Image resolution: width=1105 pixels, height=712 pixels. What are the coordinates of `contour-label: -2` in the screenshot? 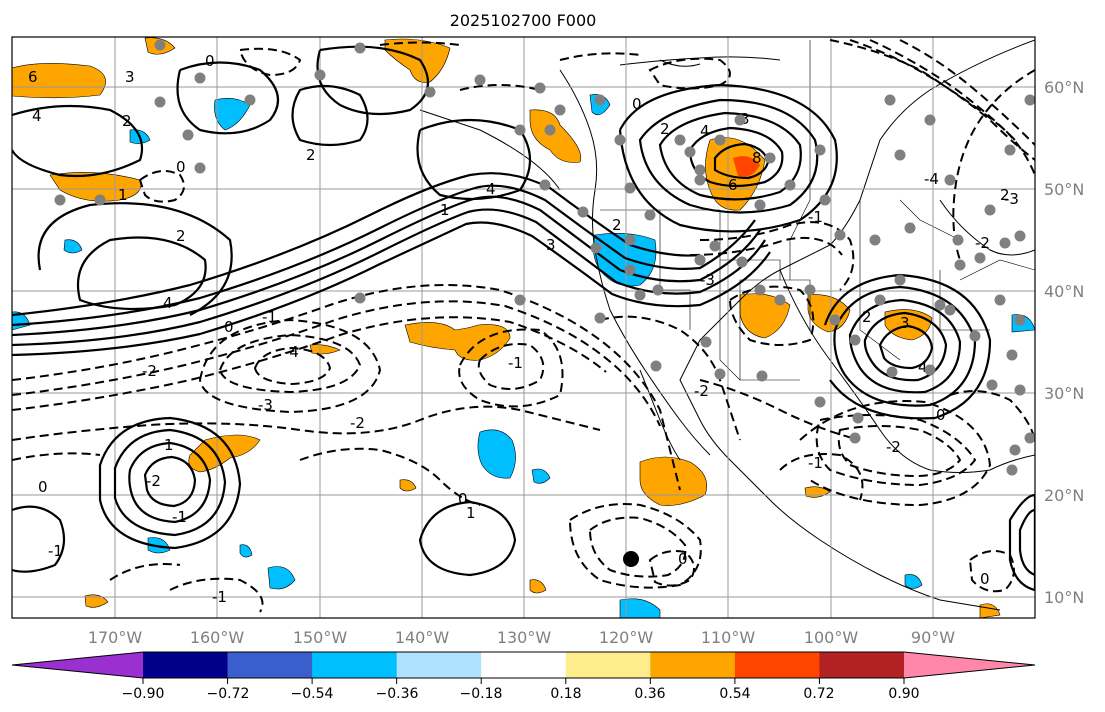 It's located at (357, 423).